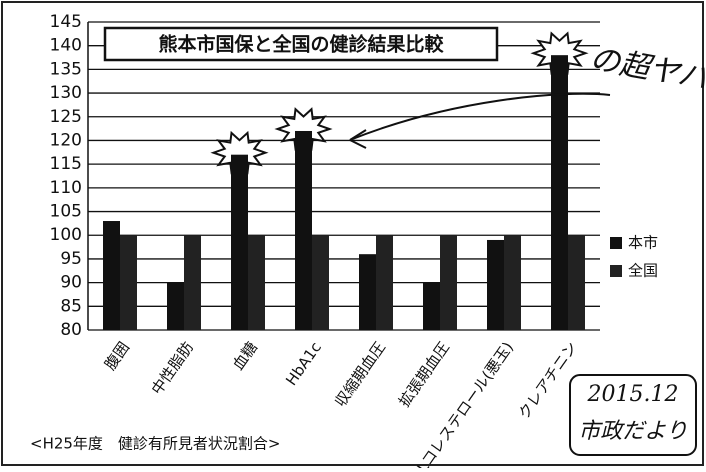  I want to click on stamp-text: 市政だより, so click(633, 431).